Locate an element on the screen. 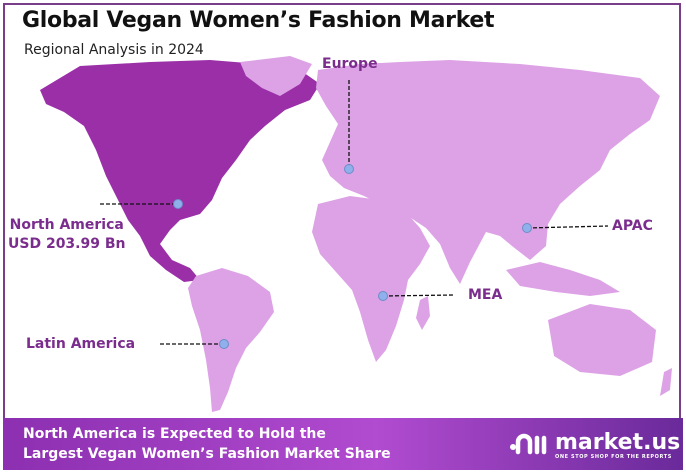  region-greenland-shape is located at coordinates (276, 76).